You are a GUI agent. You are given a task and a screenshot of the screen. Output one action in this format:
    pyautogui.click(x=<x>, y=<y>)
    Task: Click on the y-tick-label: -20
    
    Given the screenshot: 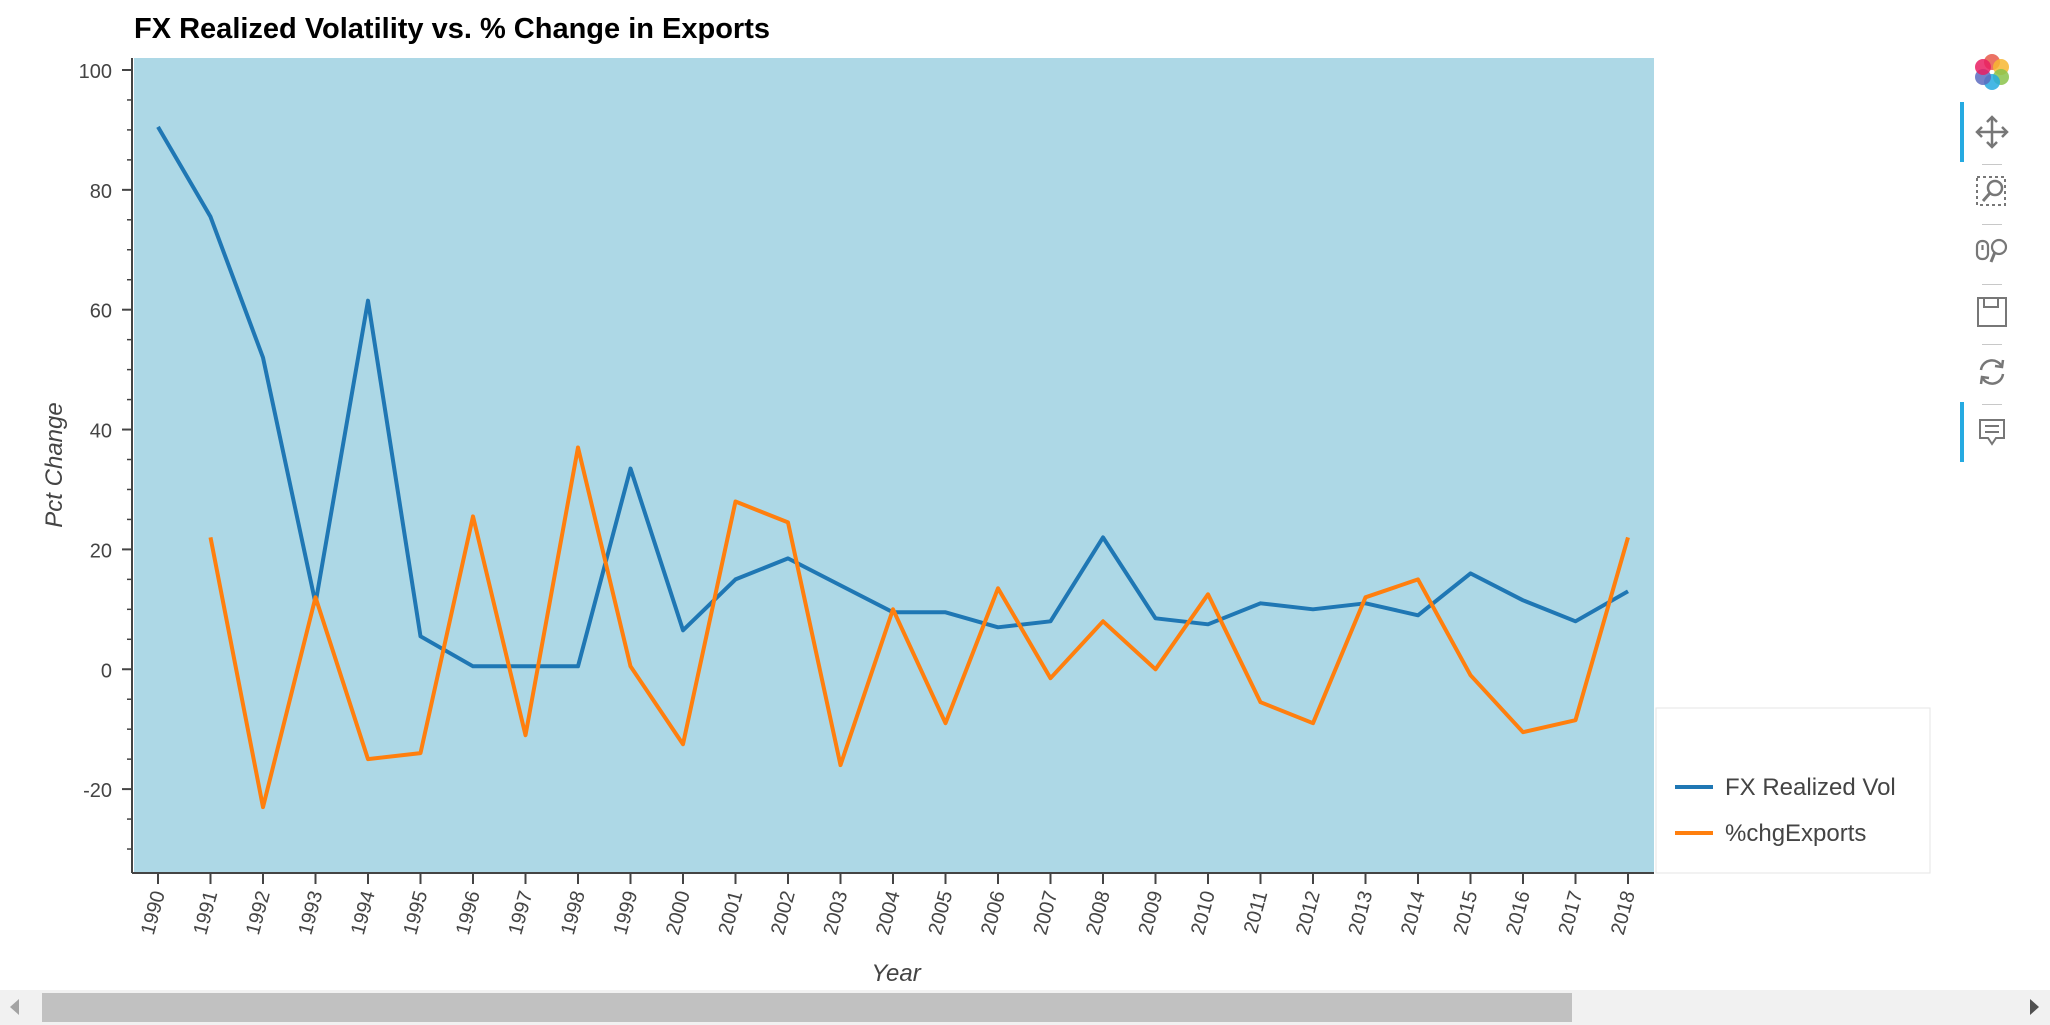 What is the action you would take?
    pyautogui.click(x=97, y=791)
    